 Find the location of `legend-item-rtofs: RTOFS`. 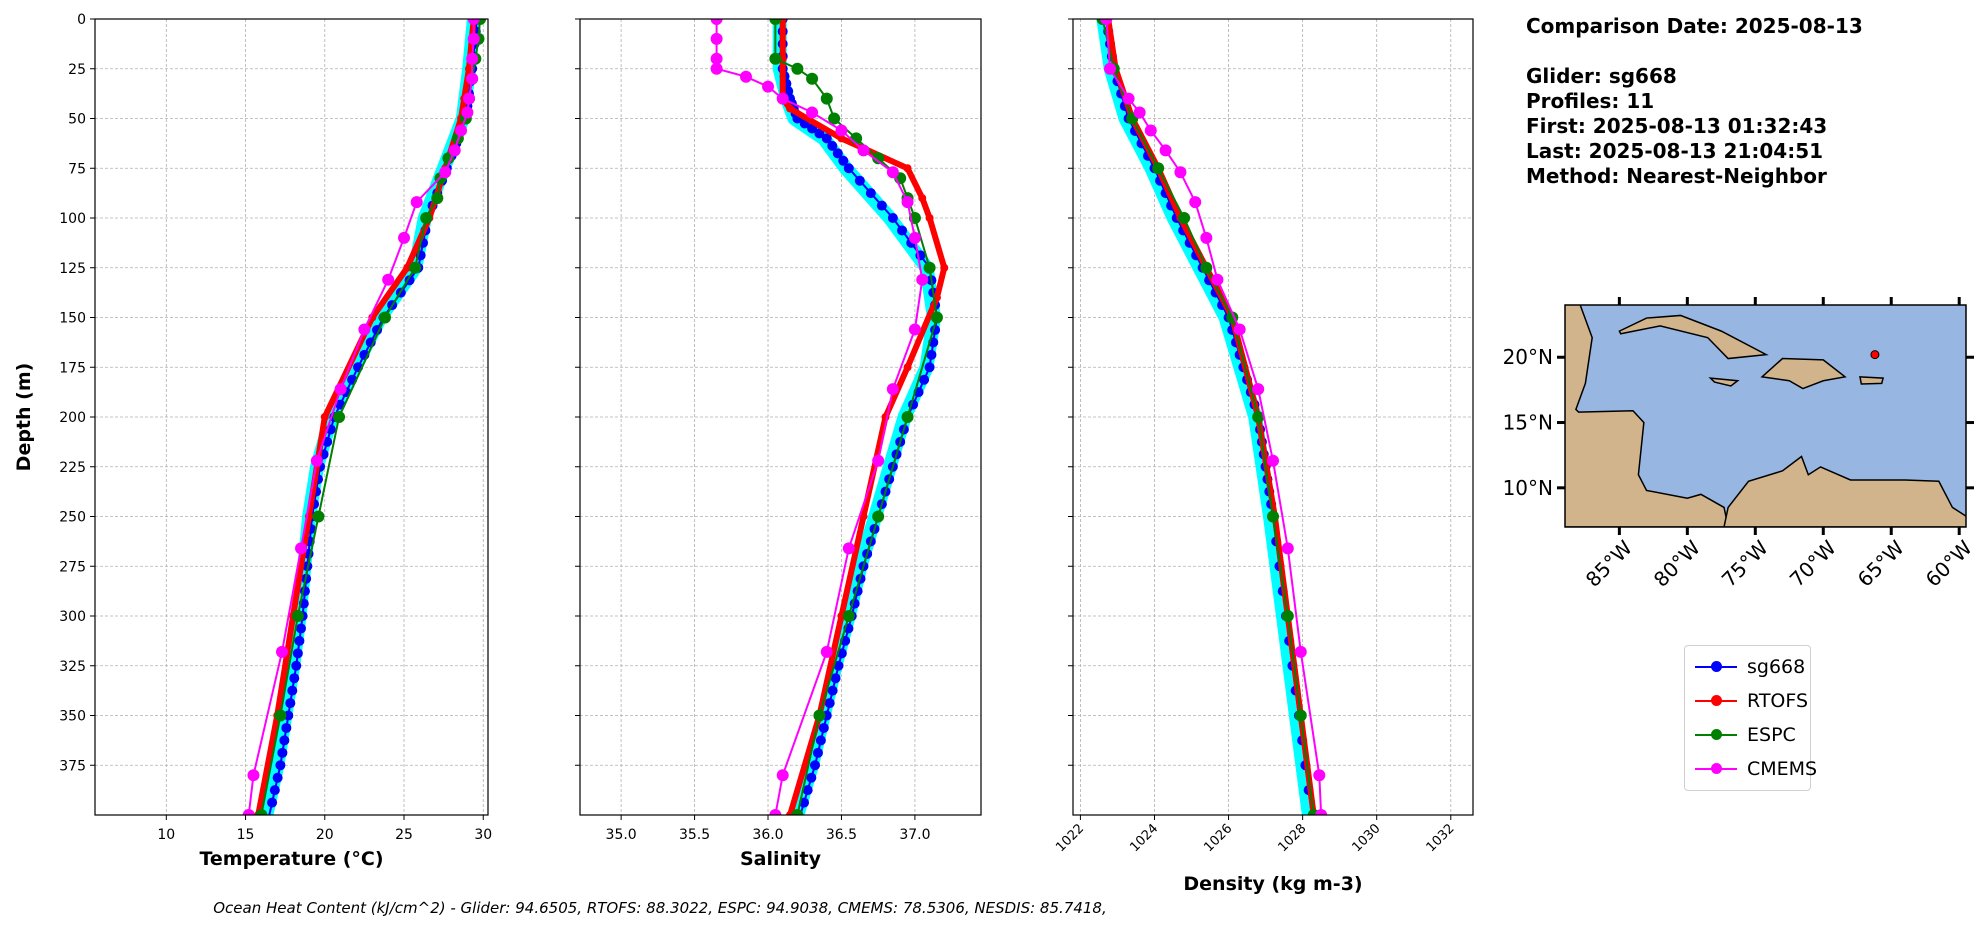

legend-item-rtofs: RTOFS is located at coordinates (1751, 701).